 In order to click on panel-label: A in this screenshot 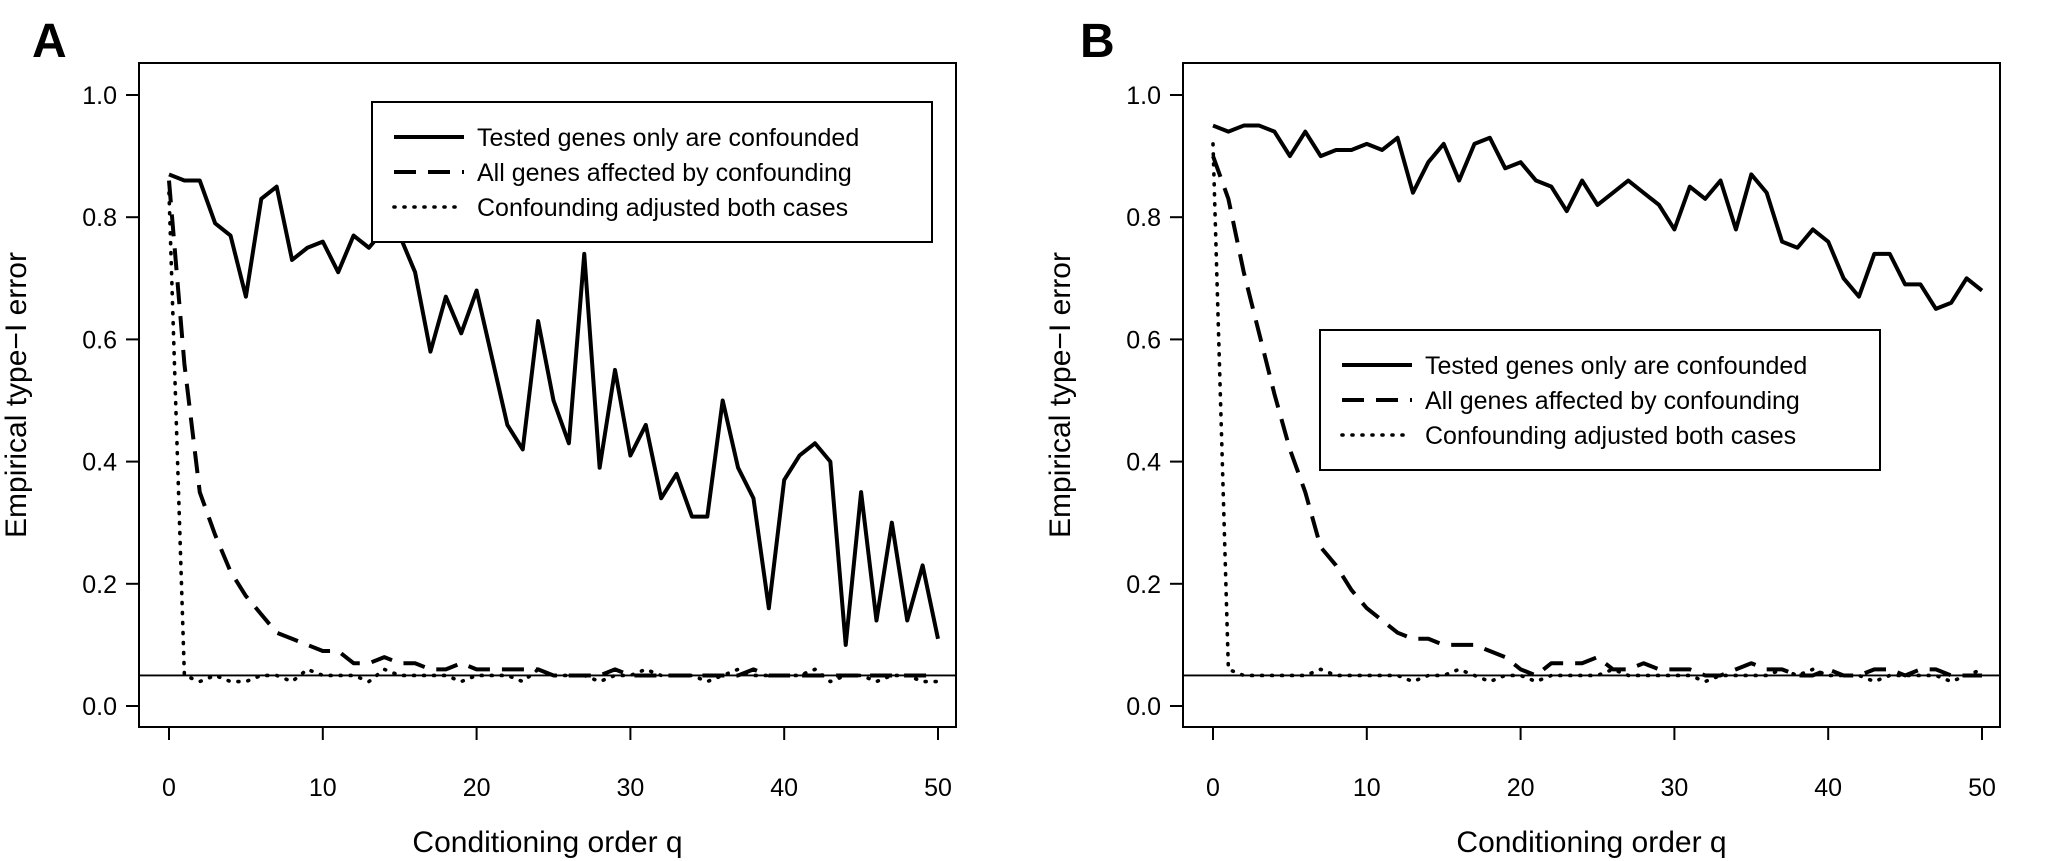, I will do `click(49, 41)`.